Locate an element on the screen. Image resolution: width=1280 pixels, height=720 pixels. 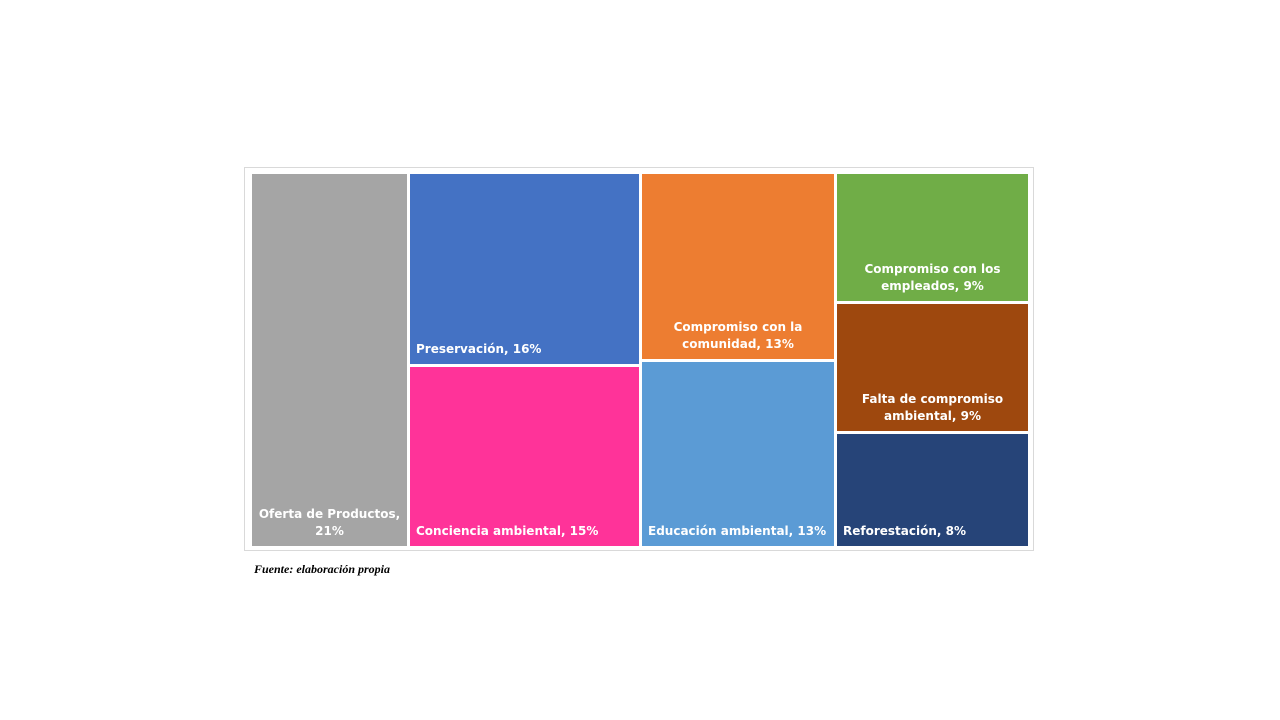
treemap-tile-label: Compromiso con los empleados, 9% is located at coordinates (932, 277).